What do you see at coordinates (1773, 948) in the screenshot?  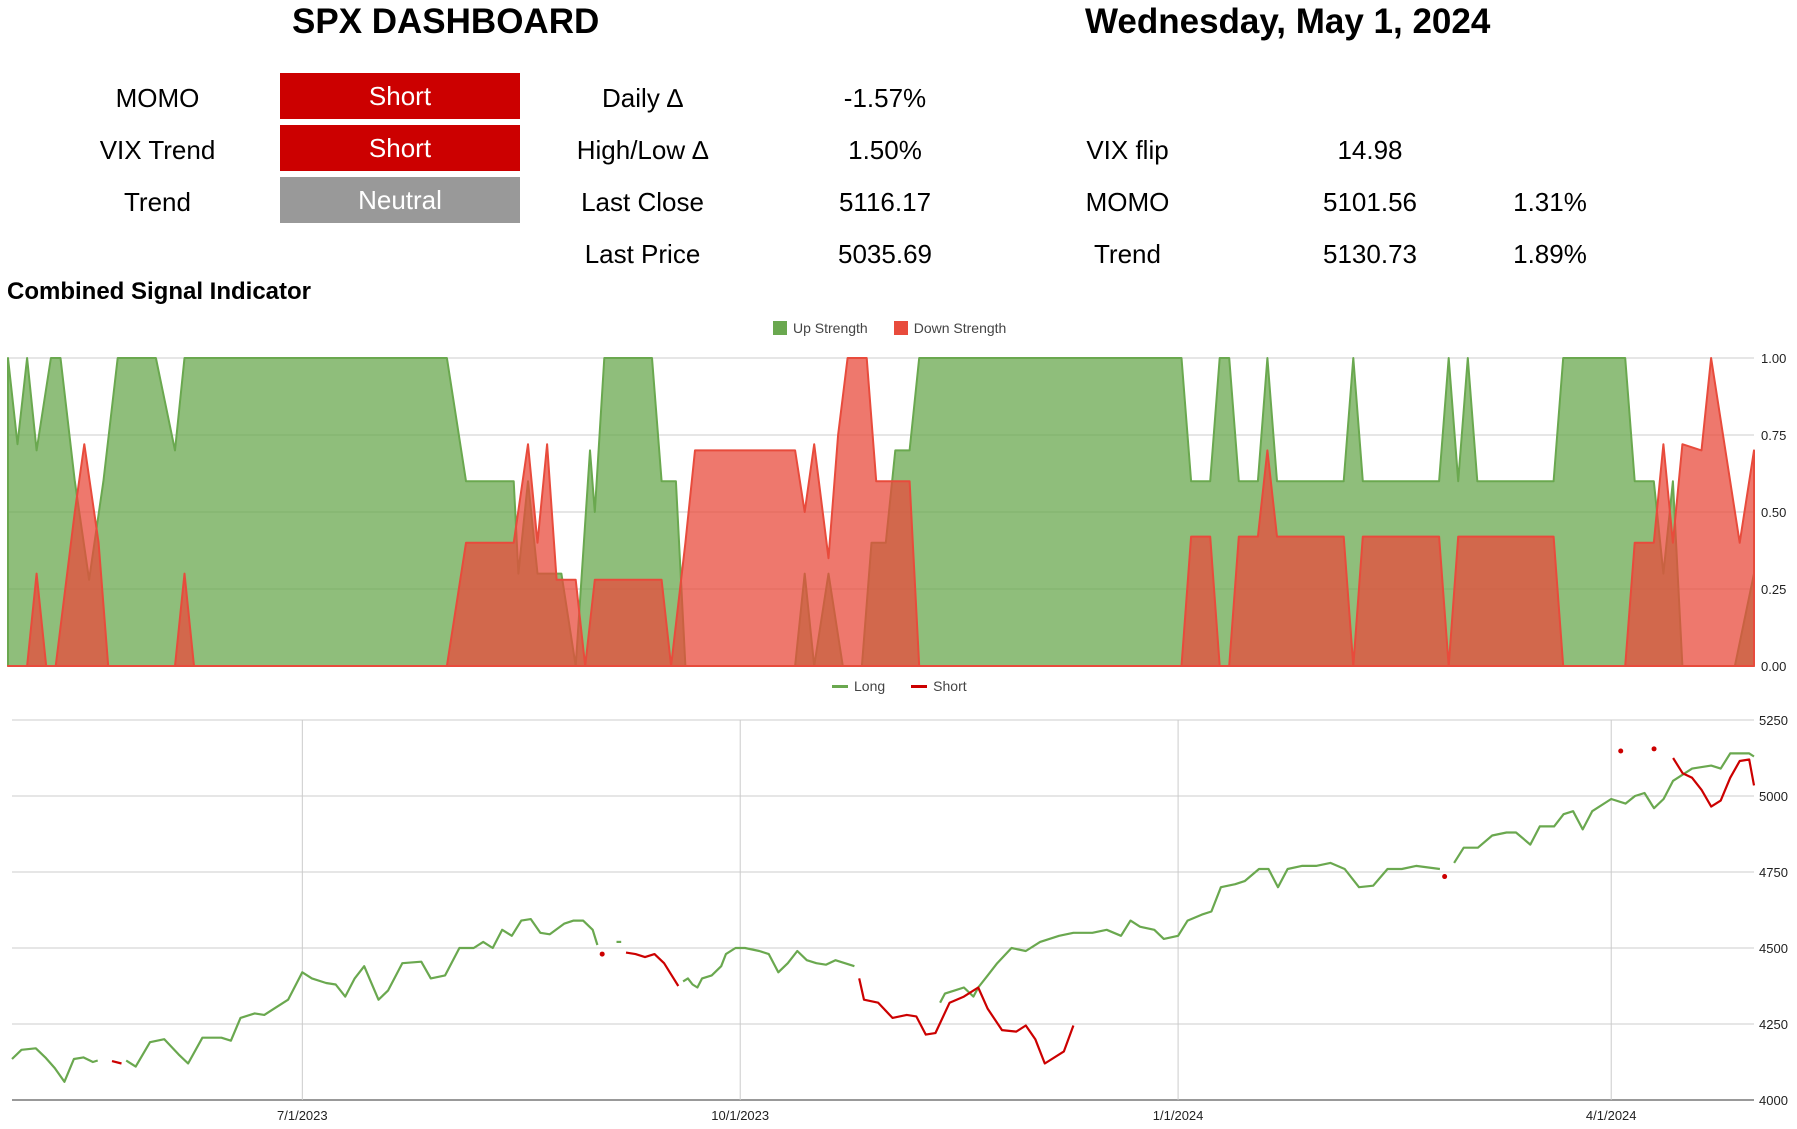 I see `price-y-tick: 4500` at bounding box center [1773, 948].